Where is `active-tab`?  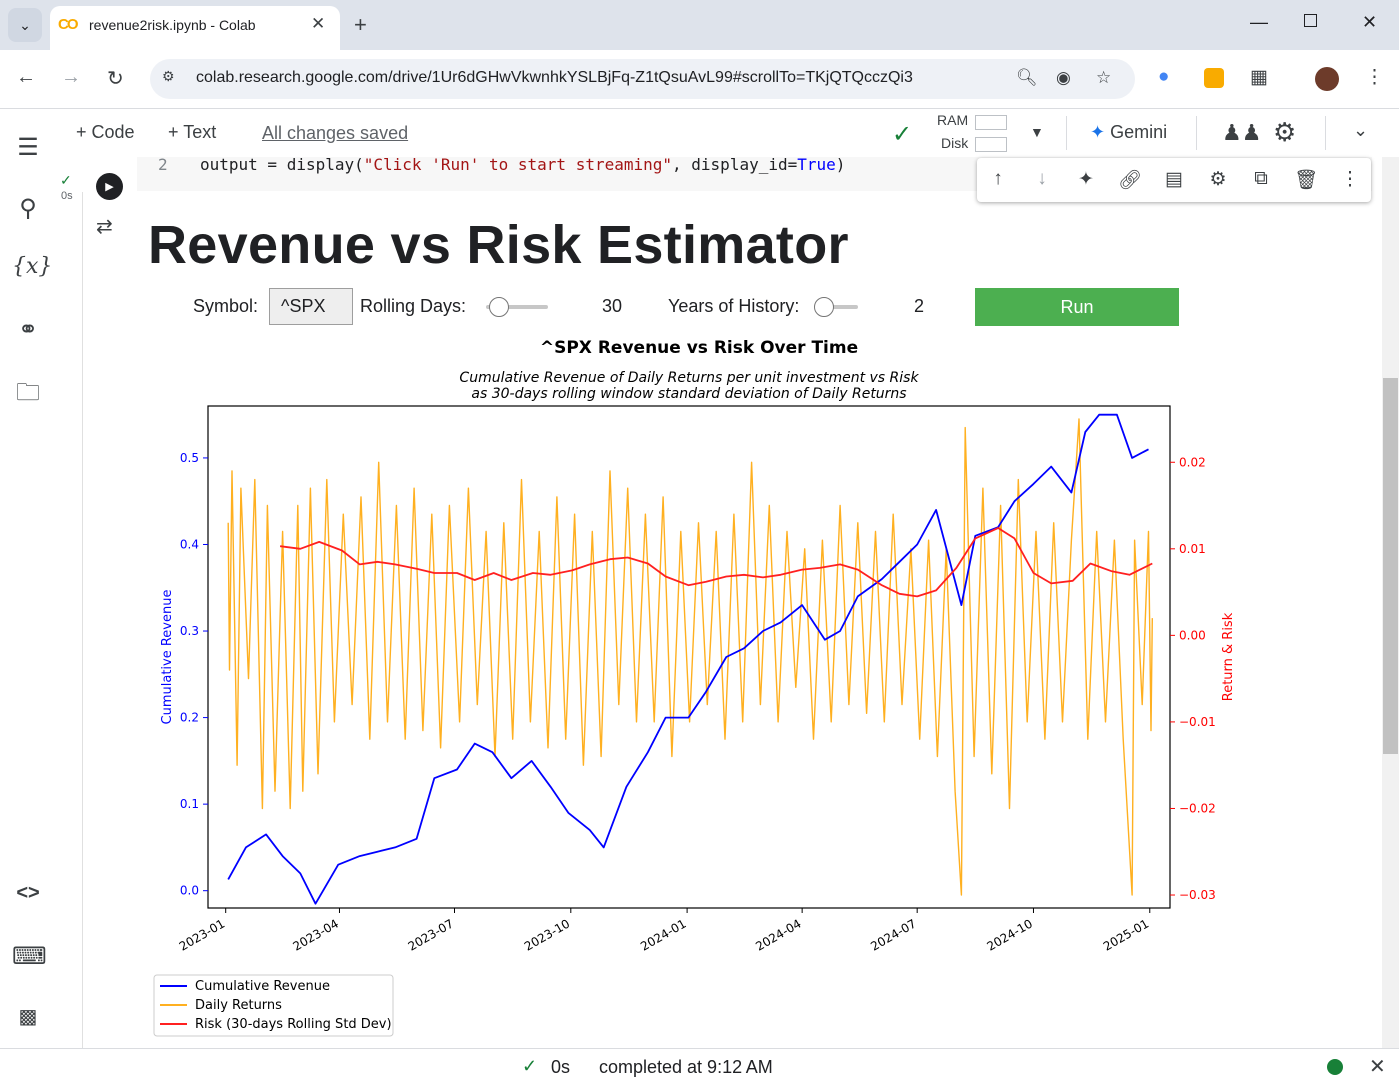
active-tab is located at coordinates (195, 28).